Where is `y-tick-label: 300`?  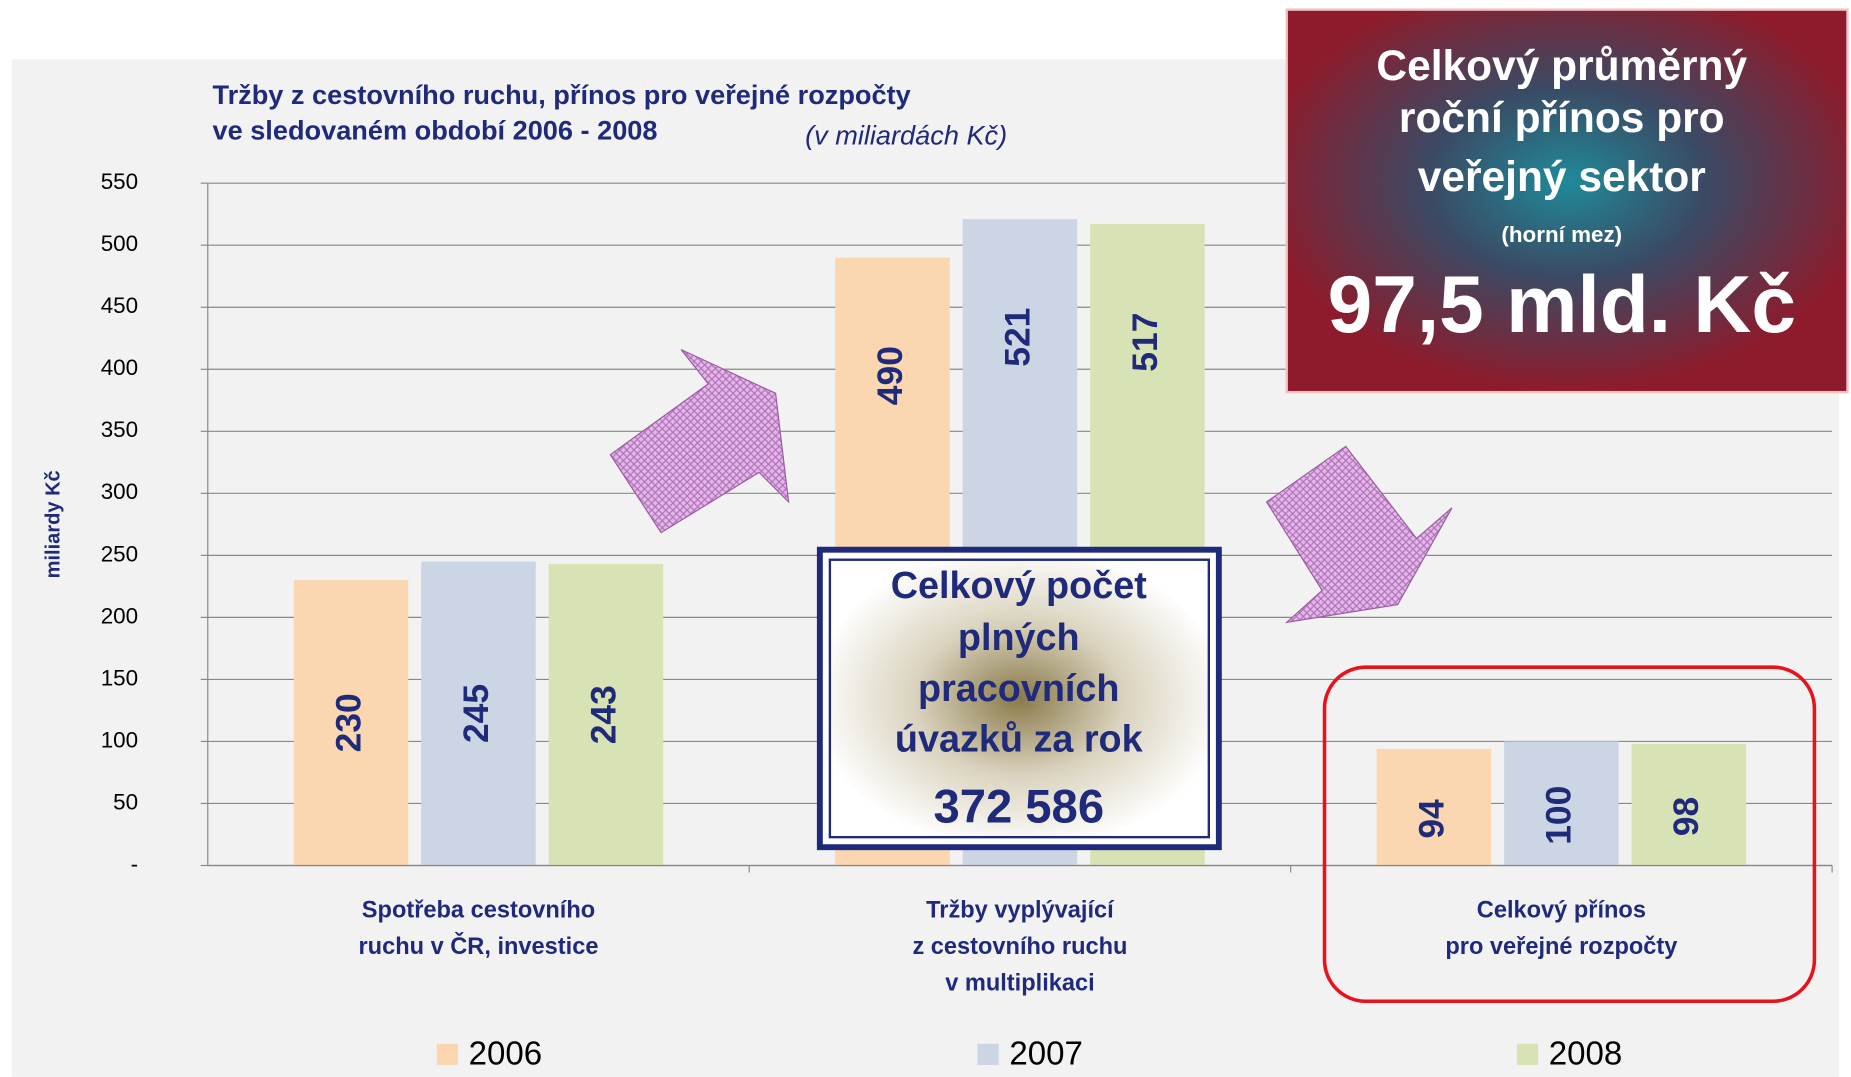
y-tick-label: 300 is located at coordinates (119, 491).